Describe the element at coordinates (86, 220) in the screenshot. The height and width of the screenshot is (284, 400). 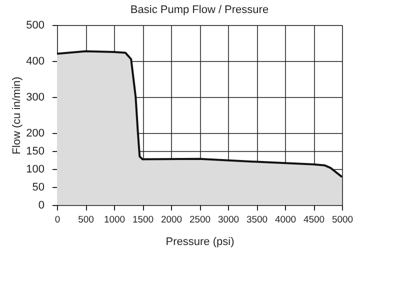
I see `x-tick-label: 500` at that location.